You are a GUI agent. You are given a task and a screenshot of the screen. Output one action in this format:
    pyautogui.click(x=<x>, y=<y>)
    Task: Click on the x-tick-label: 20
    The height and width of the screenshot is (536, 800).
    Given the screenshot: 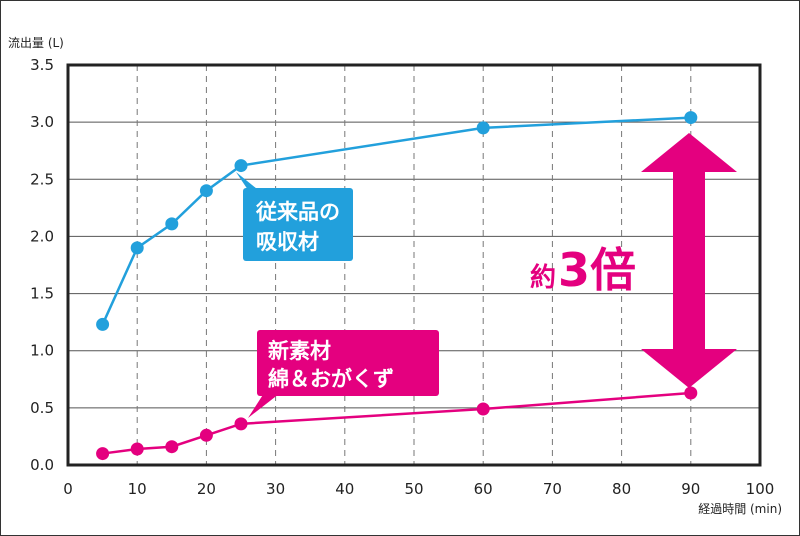 What is the action you would take?
    pyautogui.click(x=206, y=489)
    